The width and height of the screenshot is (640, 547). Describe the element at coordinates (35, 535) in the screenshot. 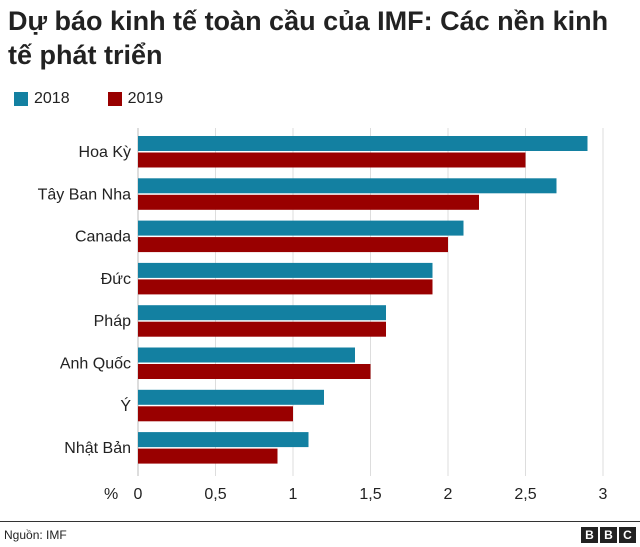

I see `source-note: Nguồn: IMF` at that location.